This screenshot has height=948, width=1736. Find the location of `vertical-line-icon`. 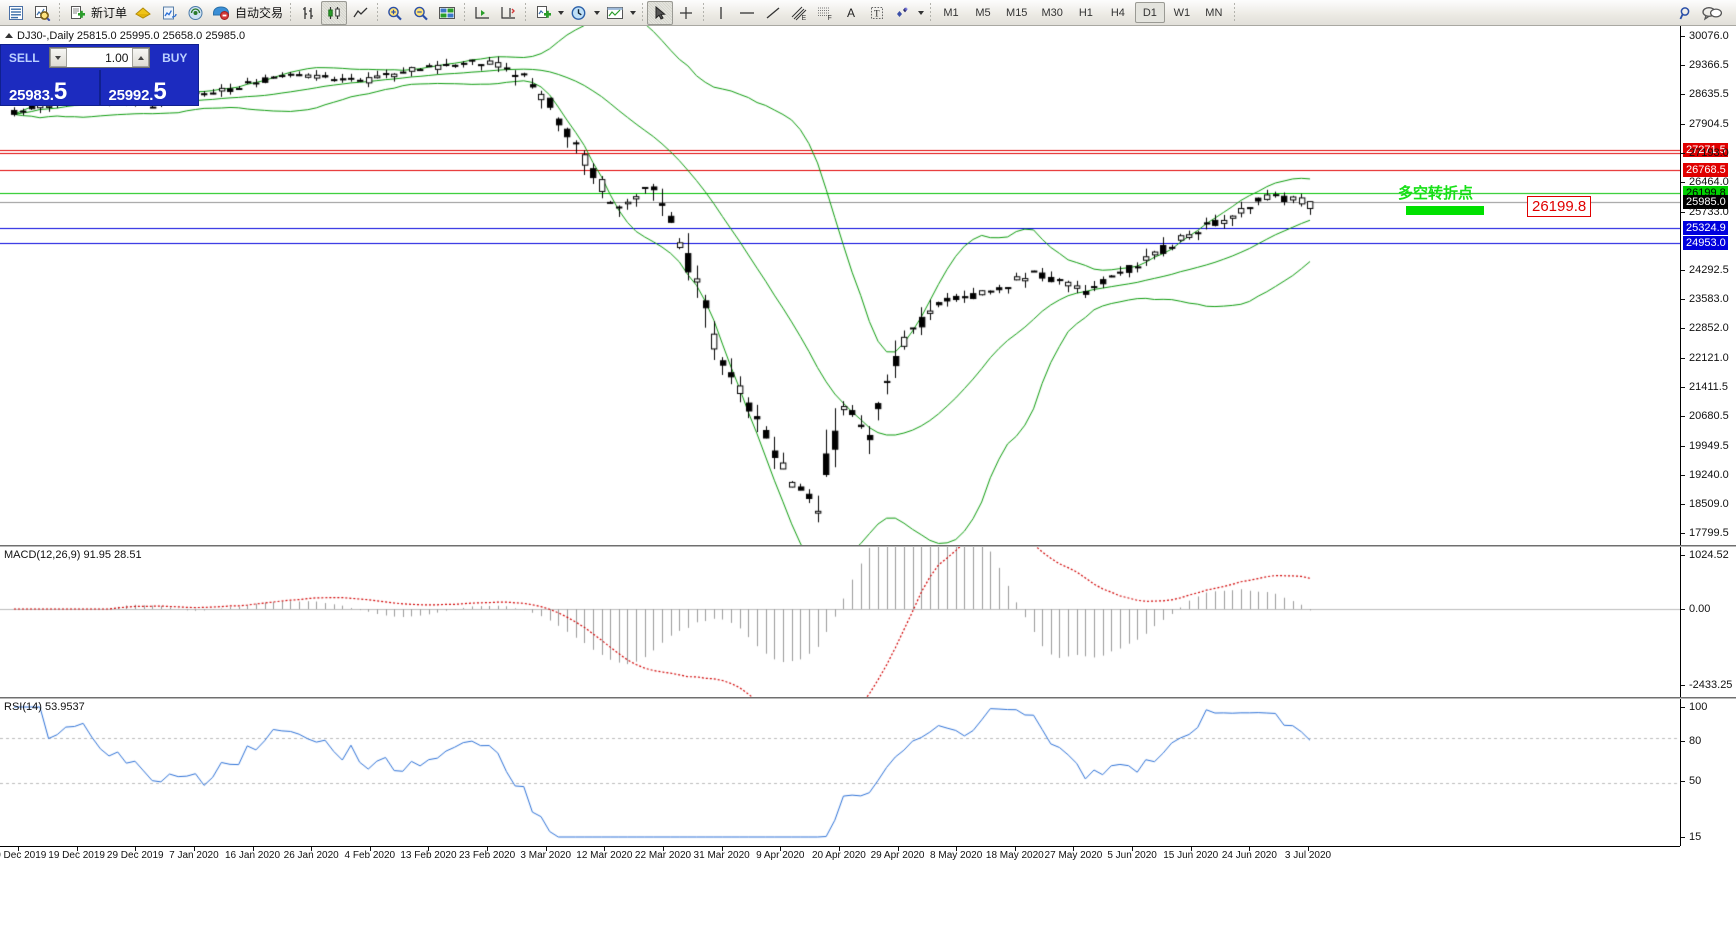

vertical-line-icon is located at coordinates (721, 13).